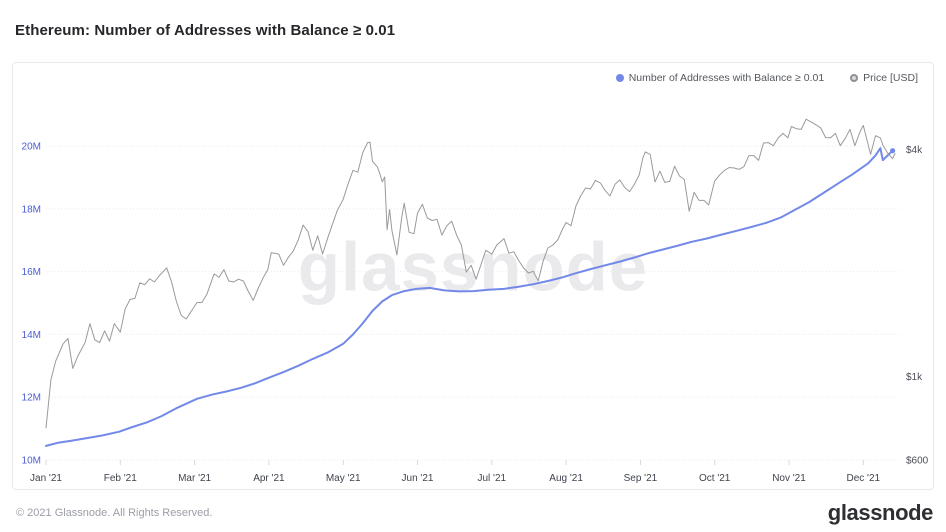 This screenshot has width=946, height=532. What do you see at coordinates (31, 272) in the screenshot?
I see `y-axis-left-tick: 16M` at bounding box center [31, 272].